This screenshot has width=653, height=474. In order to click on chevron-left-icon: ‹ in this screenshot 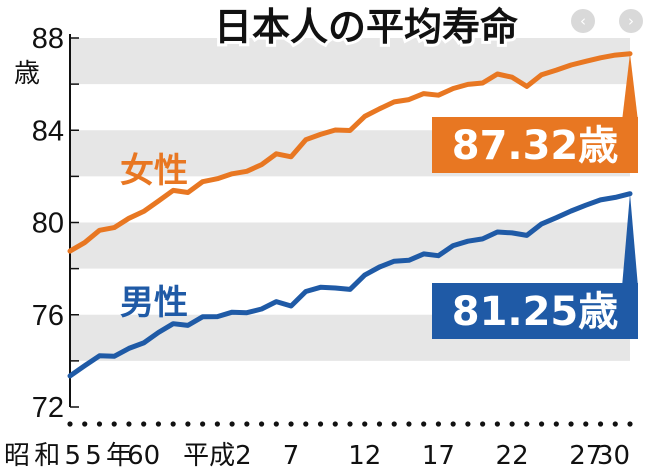, I will do `click(583, 21)`.